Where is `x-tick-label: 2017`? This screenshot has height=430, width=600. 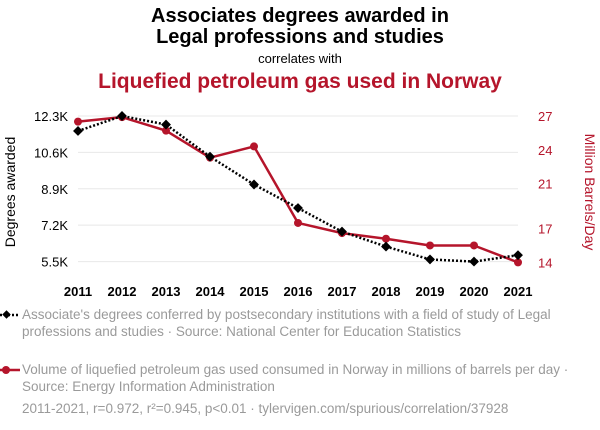 x-tick-label: 2017 is located at coordinates (342, 291).